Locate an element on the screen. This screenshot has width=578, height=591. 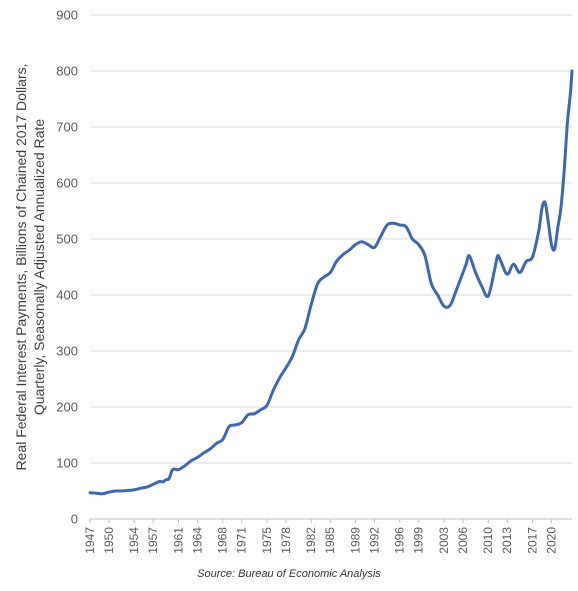
x-tick-label: 2003 is located at coordinates (444, 540).